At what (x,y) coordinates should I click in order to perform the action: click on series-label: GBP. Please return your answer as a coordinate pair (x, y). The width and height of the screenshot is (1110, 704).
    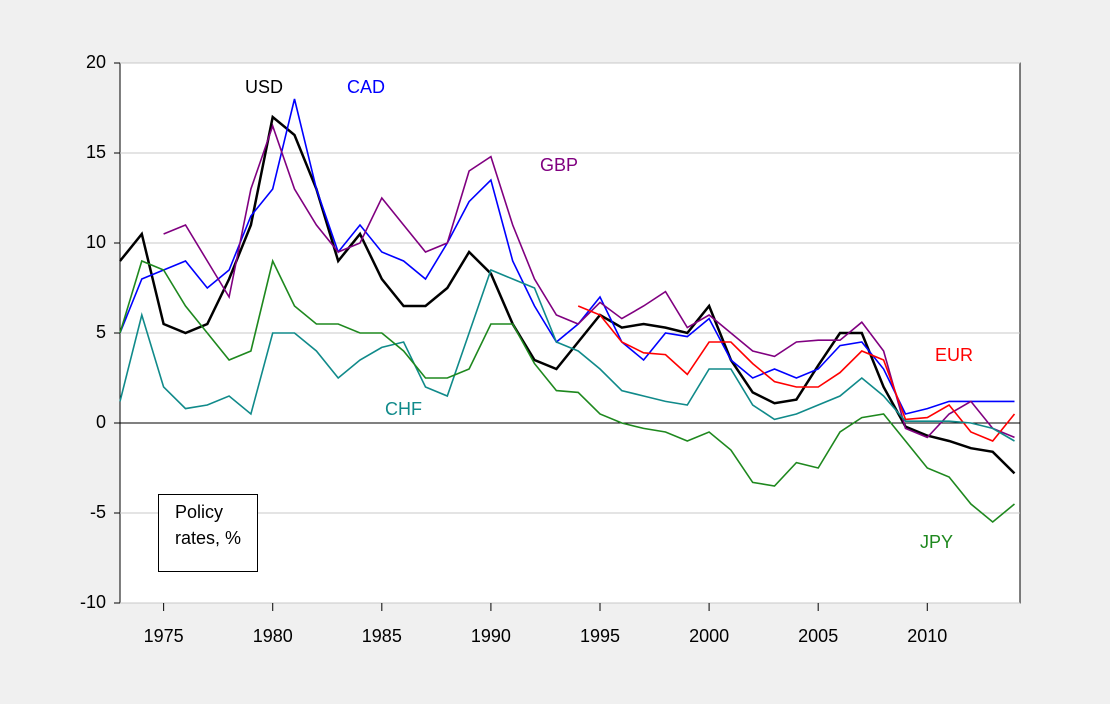
    Looking at the image, I should click on (559, 165).